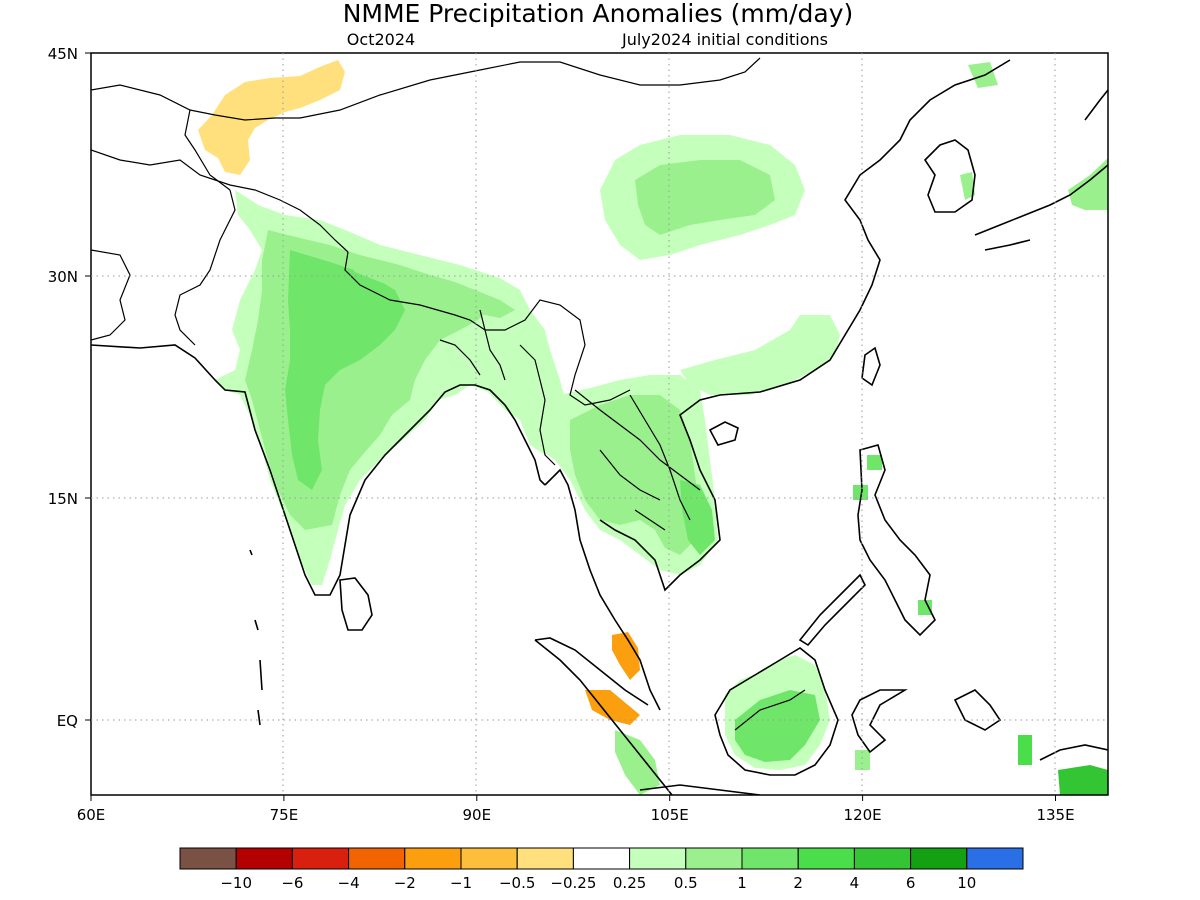 This screenshot has height=900, width=1200. Describe the element at coordinates (686, 883) in the screenshot. I see `colorbar-label: 0.5` at that location.